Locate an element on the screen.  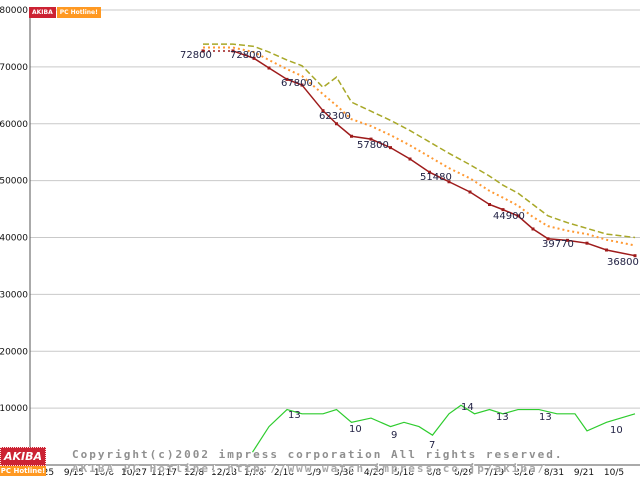
svg-text: 3/30 is located at coordinates (344, 473).